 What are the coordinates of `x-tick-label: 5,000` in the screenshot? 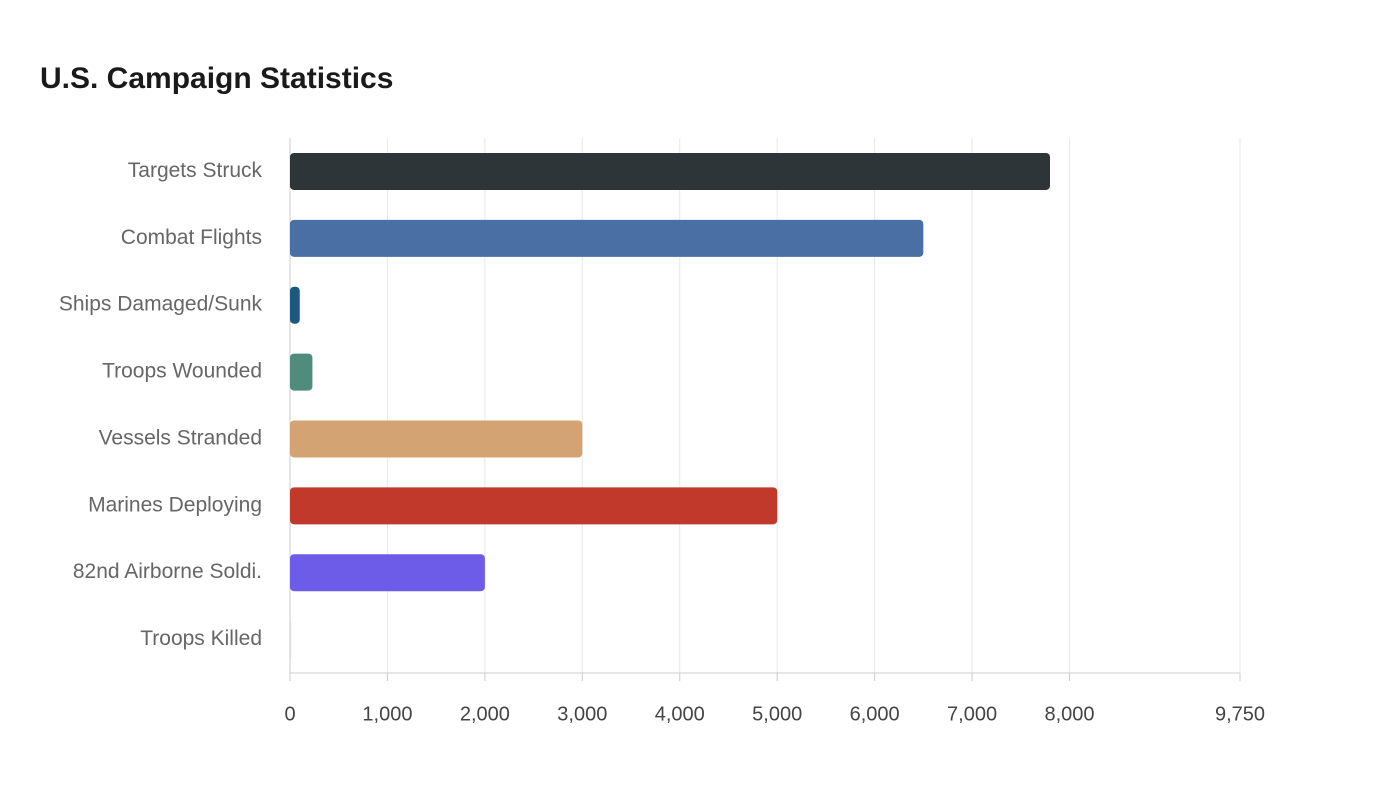 It's located at (777, 714).